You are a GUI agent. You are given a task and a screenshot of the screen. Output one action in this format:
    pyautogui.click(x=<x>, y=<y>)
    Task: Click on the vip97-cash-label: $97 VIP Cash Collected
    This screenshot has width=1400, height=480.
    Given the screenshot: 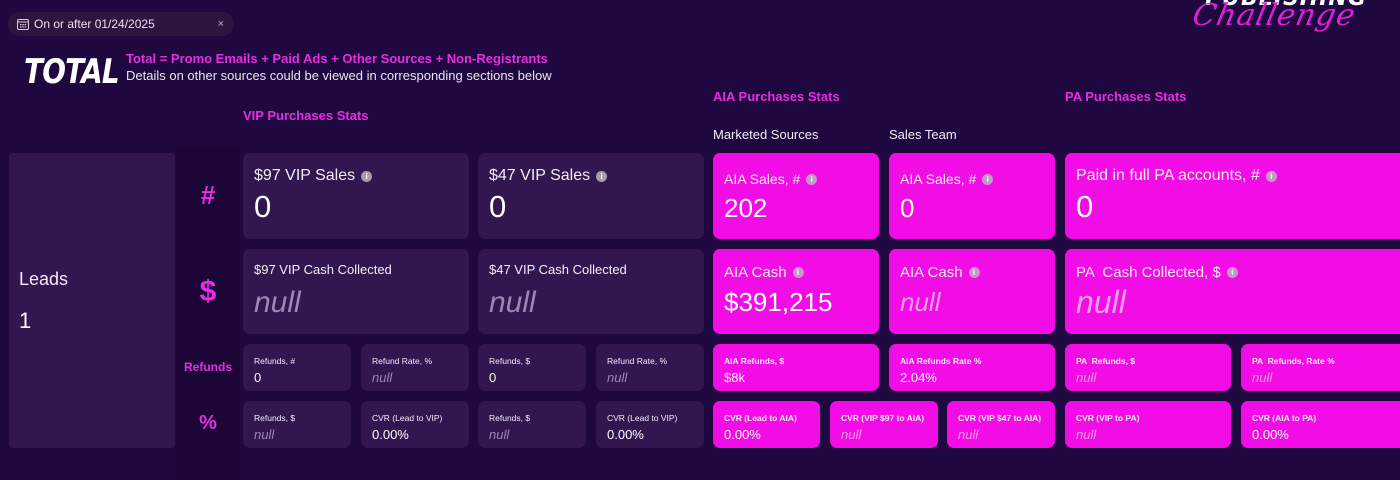 What is the action you would take?
    pyautogui.click(x=323, y=269)
    